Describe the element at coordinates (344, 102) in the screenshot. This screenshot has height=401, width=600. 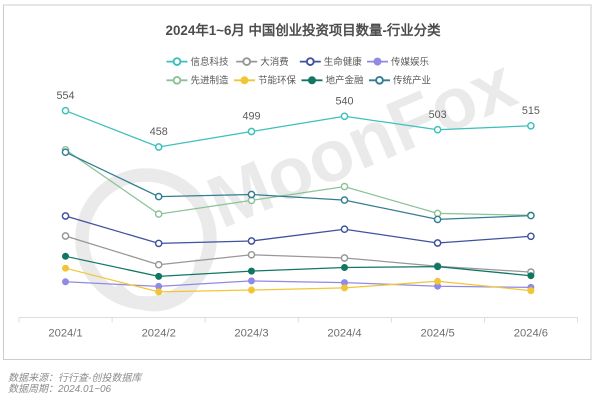
I see `svg-text: 540` at that location.